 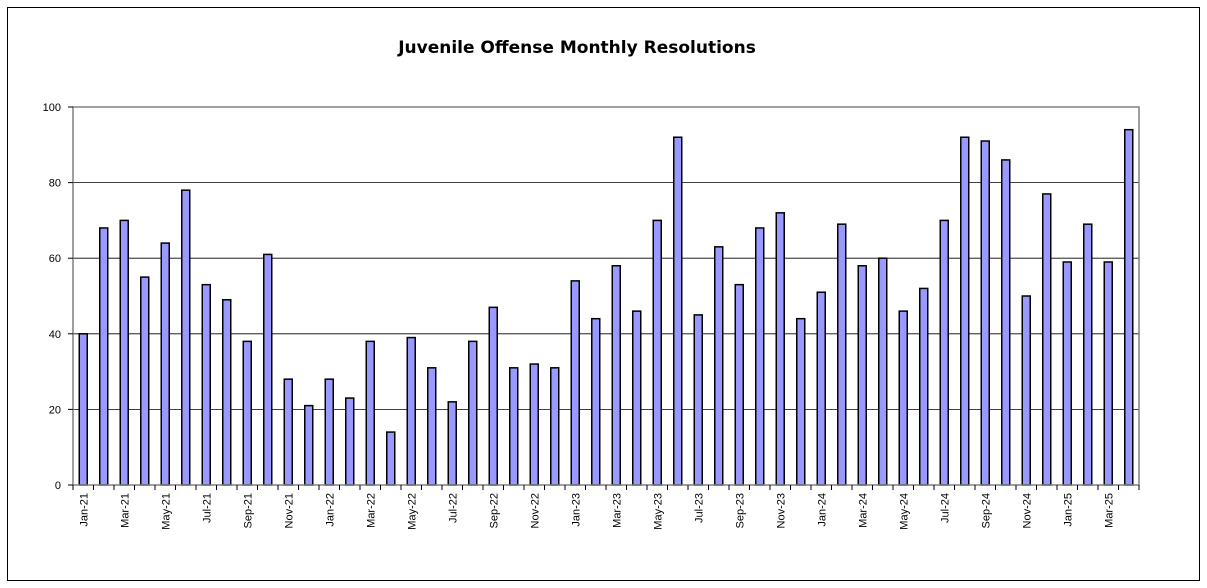 I want to click on x-tick-label: Nov-24, so click(x=1027, y=510).